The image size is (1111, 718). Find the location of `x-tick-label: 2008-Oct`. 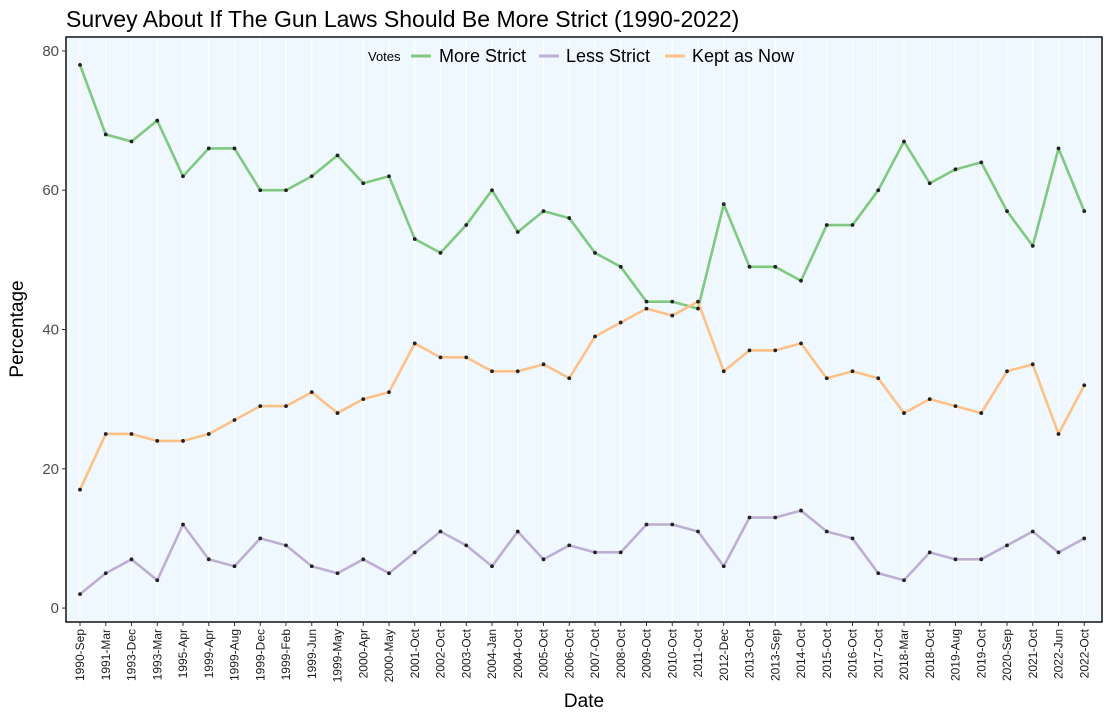

x-tick-label: 2008-Oct is located at coordinates (621, 653).